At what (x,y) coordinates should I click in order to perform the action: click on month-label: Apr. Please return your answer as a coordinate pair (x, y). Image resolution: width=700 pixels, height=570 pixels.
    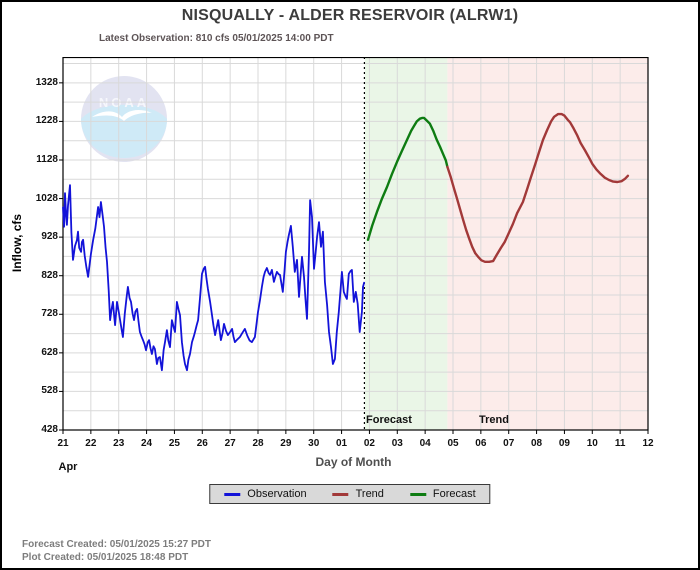
    Looking at the image, I should click on (68, 467).